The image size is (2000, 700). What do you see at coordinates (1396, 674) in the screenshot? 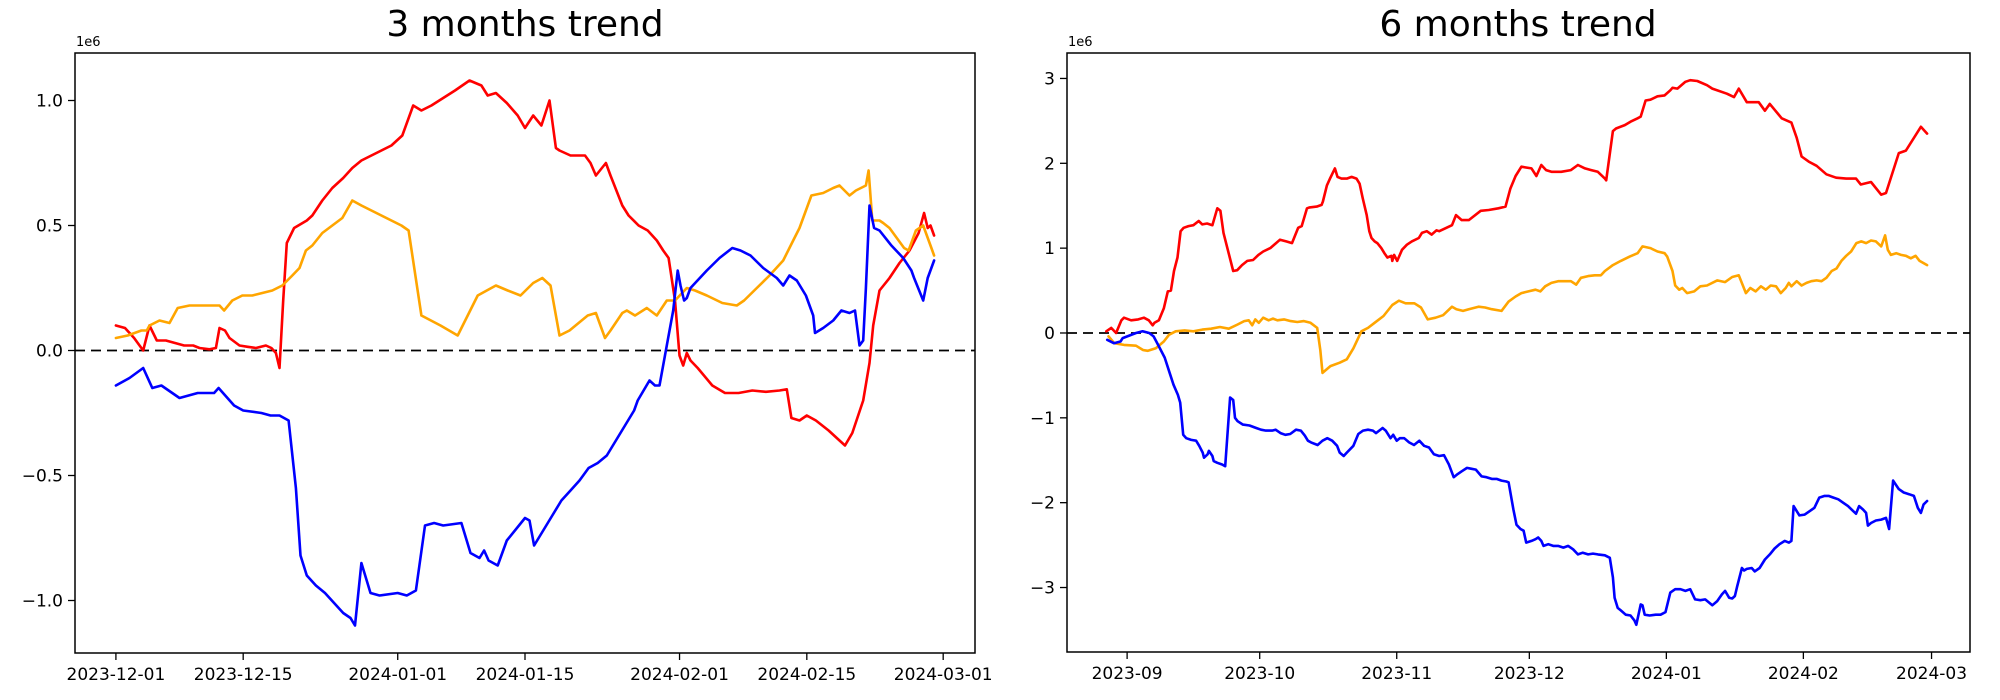
I see `x-tick-label: 2023-11` at bounding box center [1396, 674].